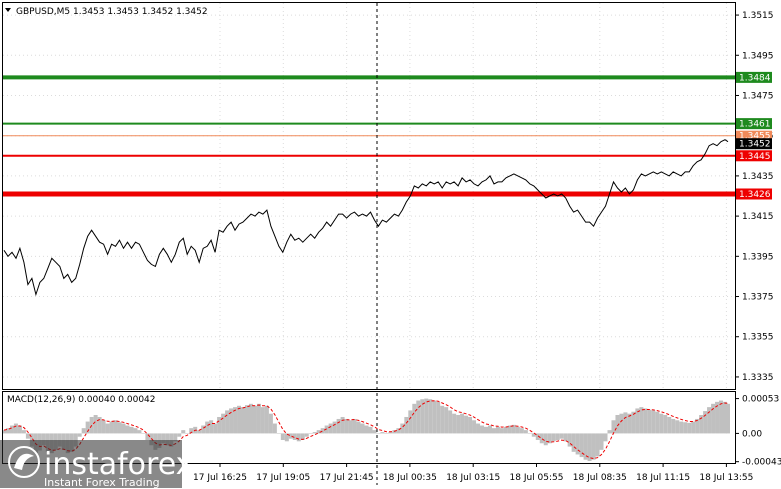 The width and height of the screenshot is (781, 489). What do you see at coordinates (8, 10) in the screenshot?
I see `collapse-arrow-icon` at bounding box center [8, 10].